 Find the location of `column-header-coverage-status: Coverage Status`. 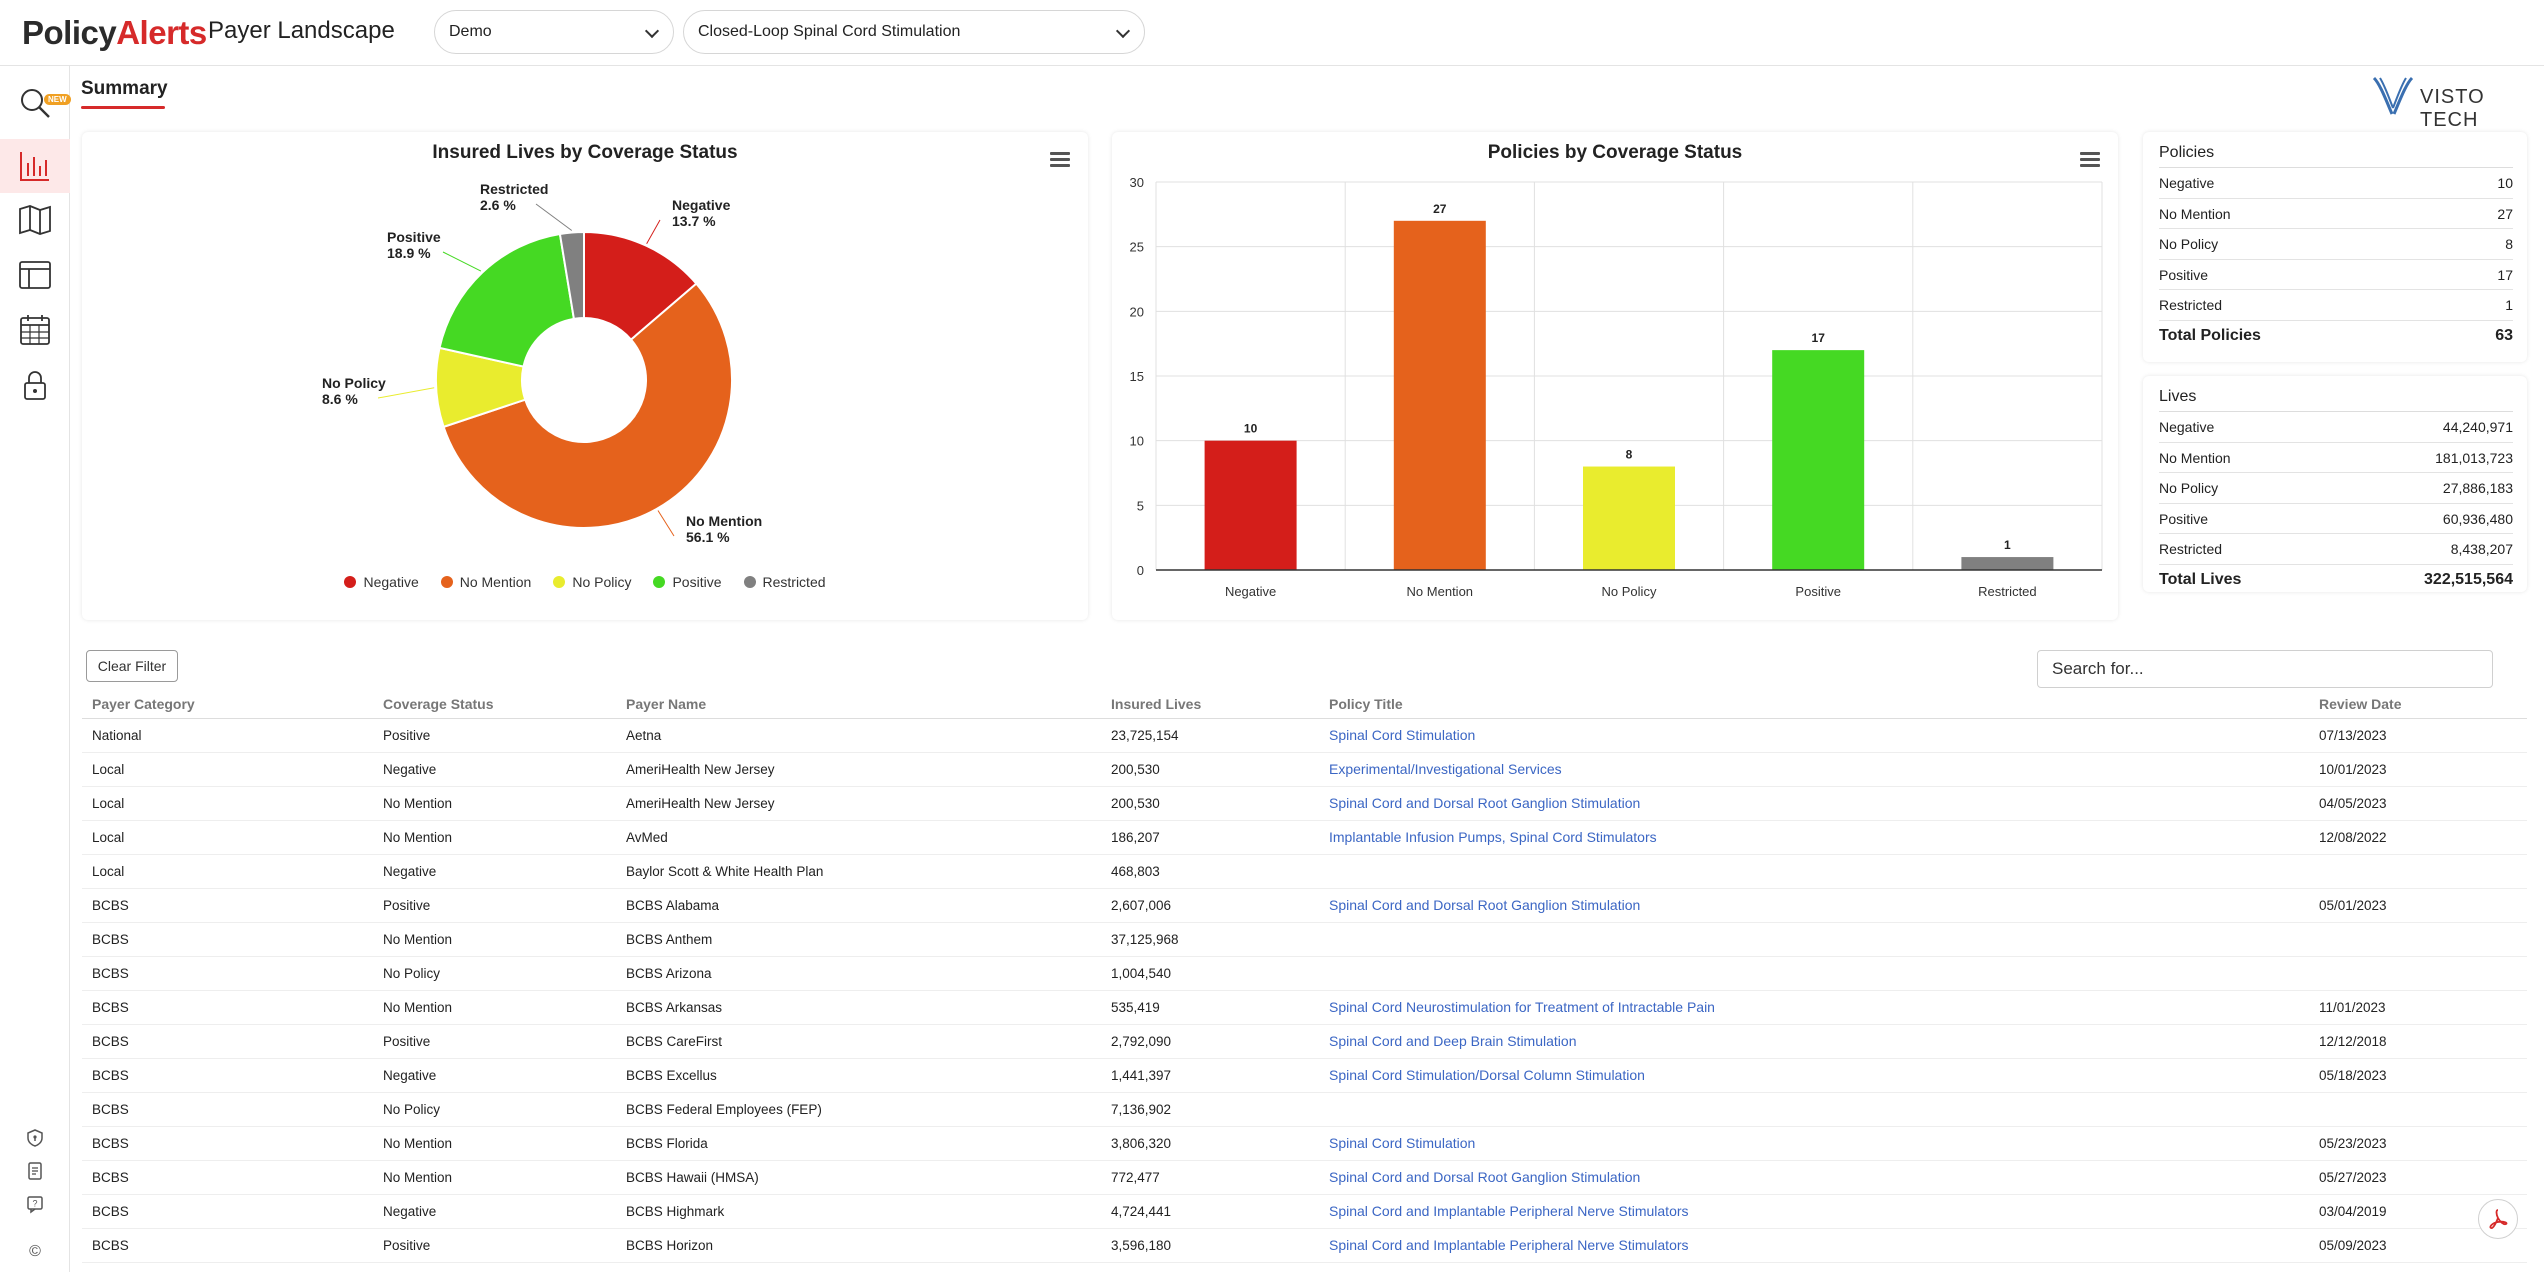

column-header-coverage-status: Coverage Status is located at coordinates (494, 704).